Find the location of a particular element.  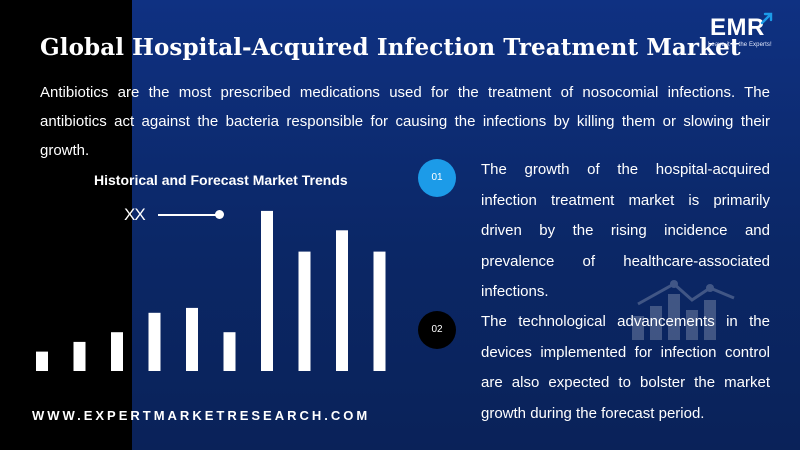

logo-tagline: Leave it to the Experts! is located at coordinates (740, 45).